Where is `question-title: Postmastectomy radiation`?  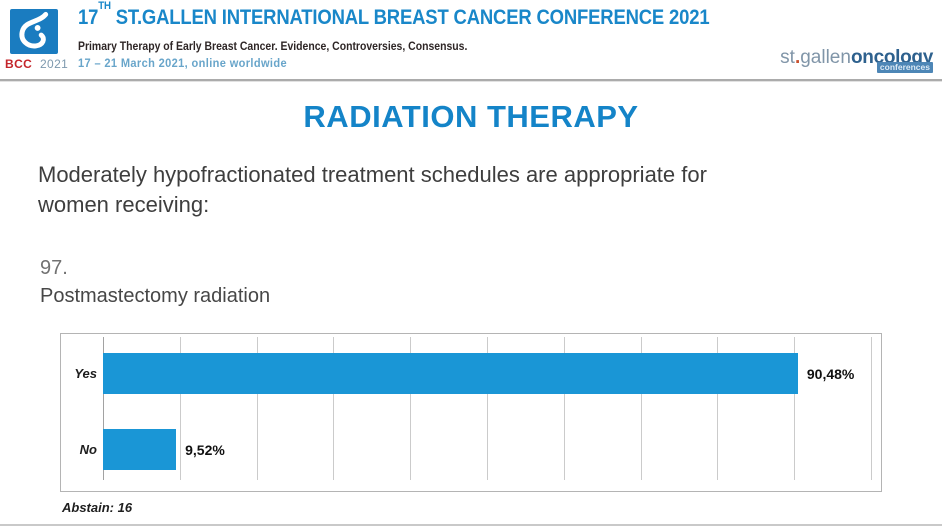 question-title: Postmastectomy radiation is located at coordinates (155, 296).